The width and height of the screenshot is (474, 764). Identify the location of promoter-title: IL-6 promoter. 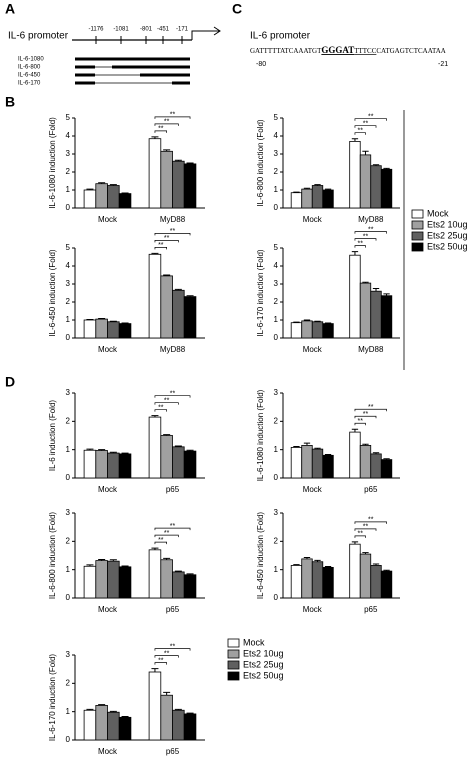
(38, 36).